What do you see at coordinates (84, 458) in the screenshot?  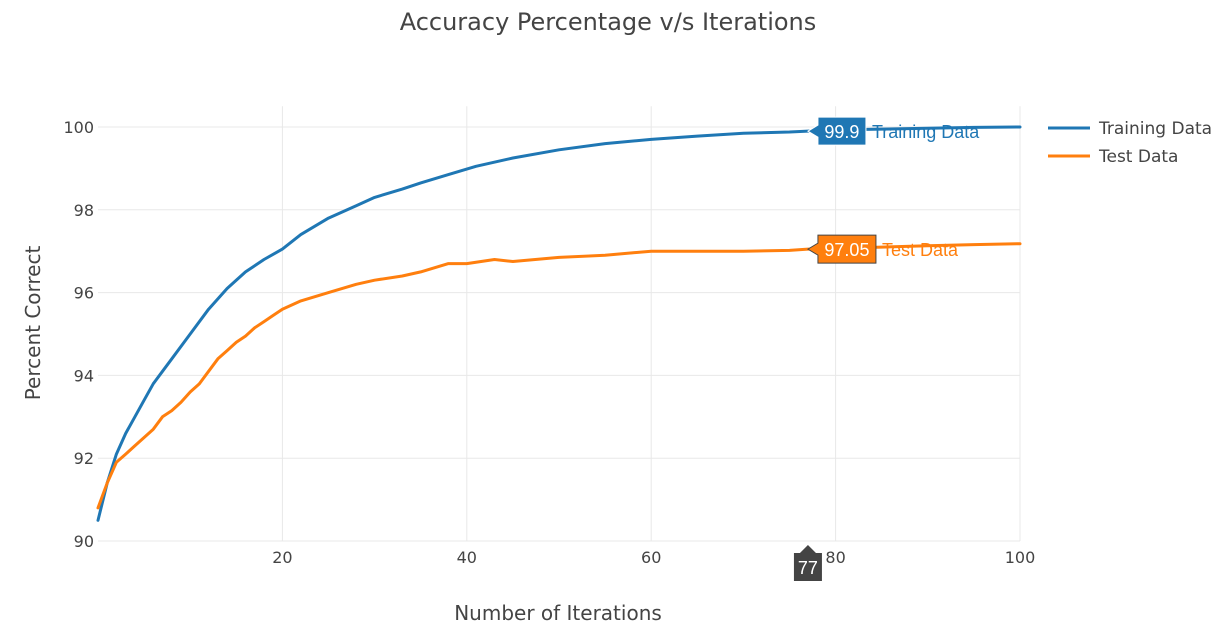 I see `y-tick-label: 92` at bounding box center [84, 458].